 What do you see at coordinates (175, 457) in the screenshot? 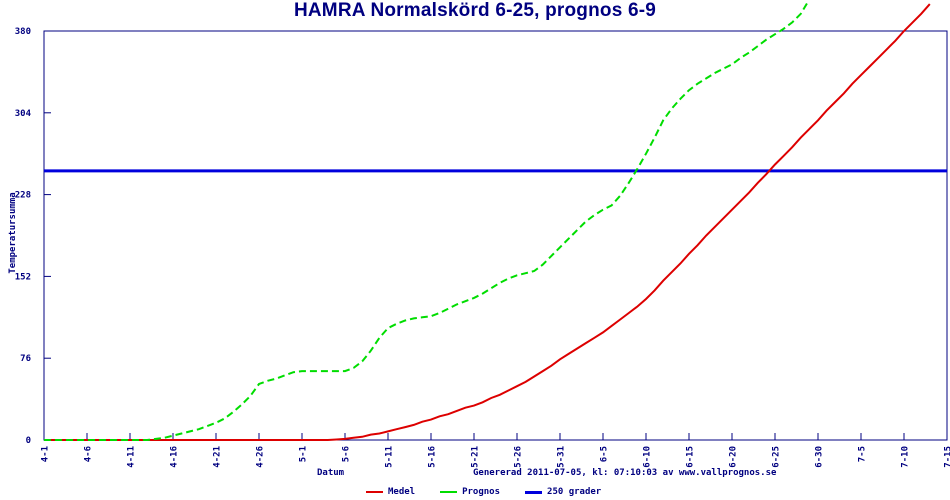
I see `x-tick-label: 4-16` at bounding box center [175, 457].